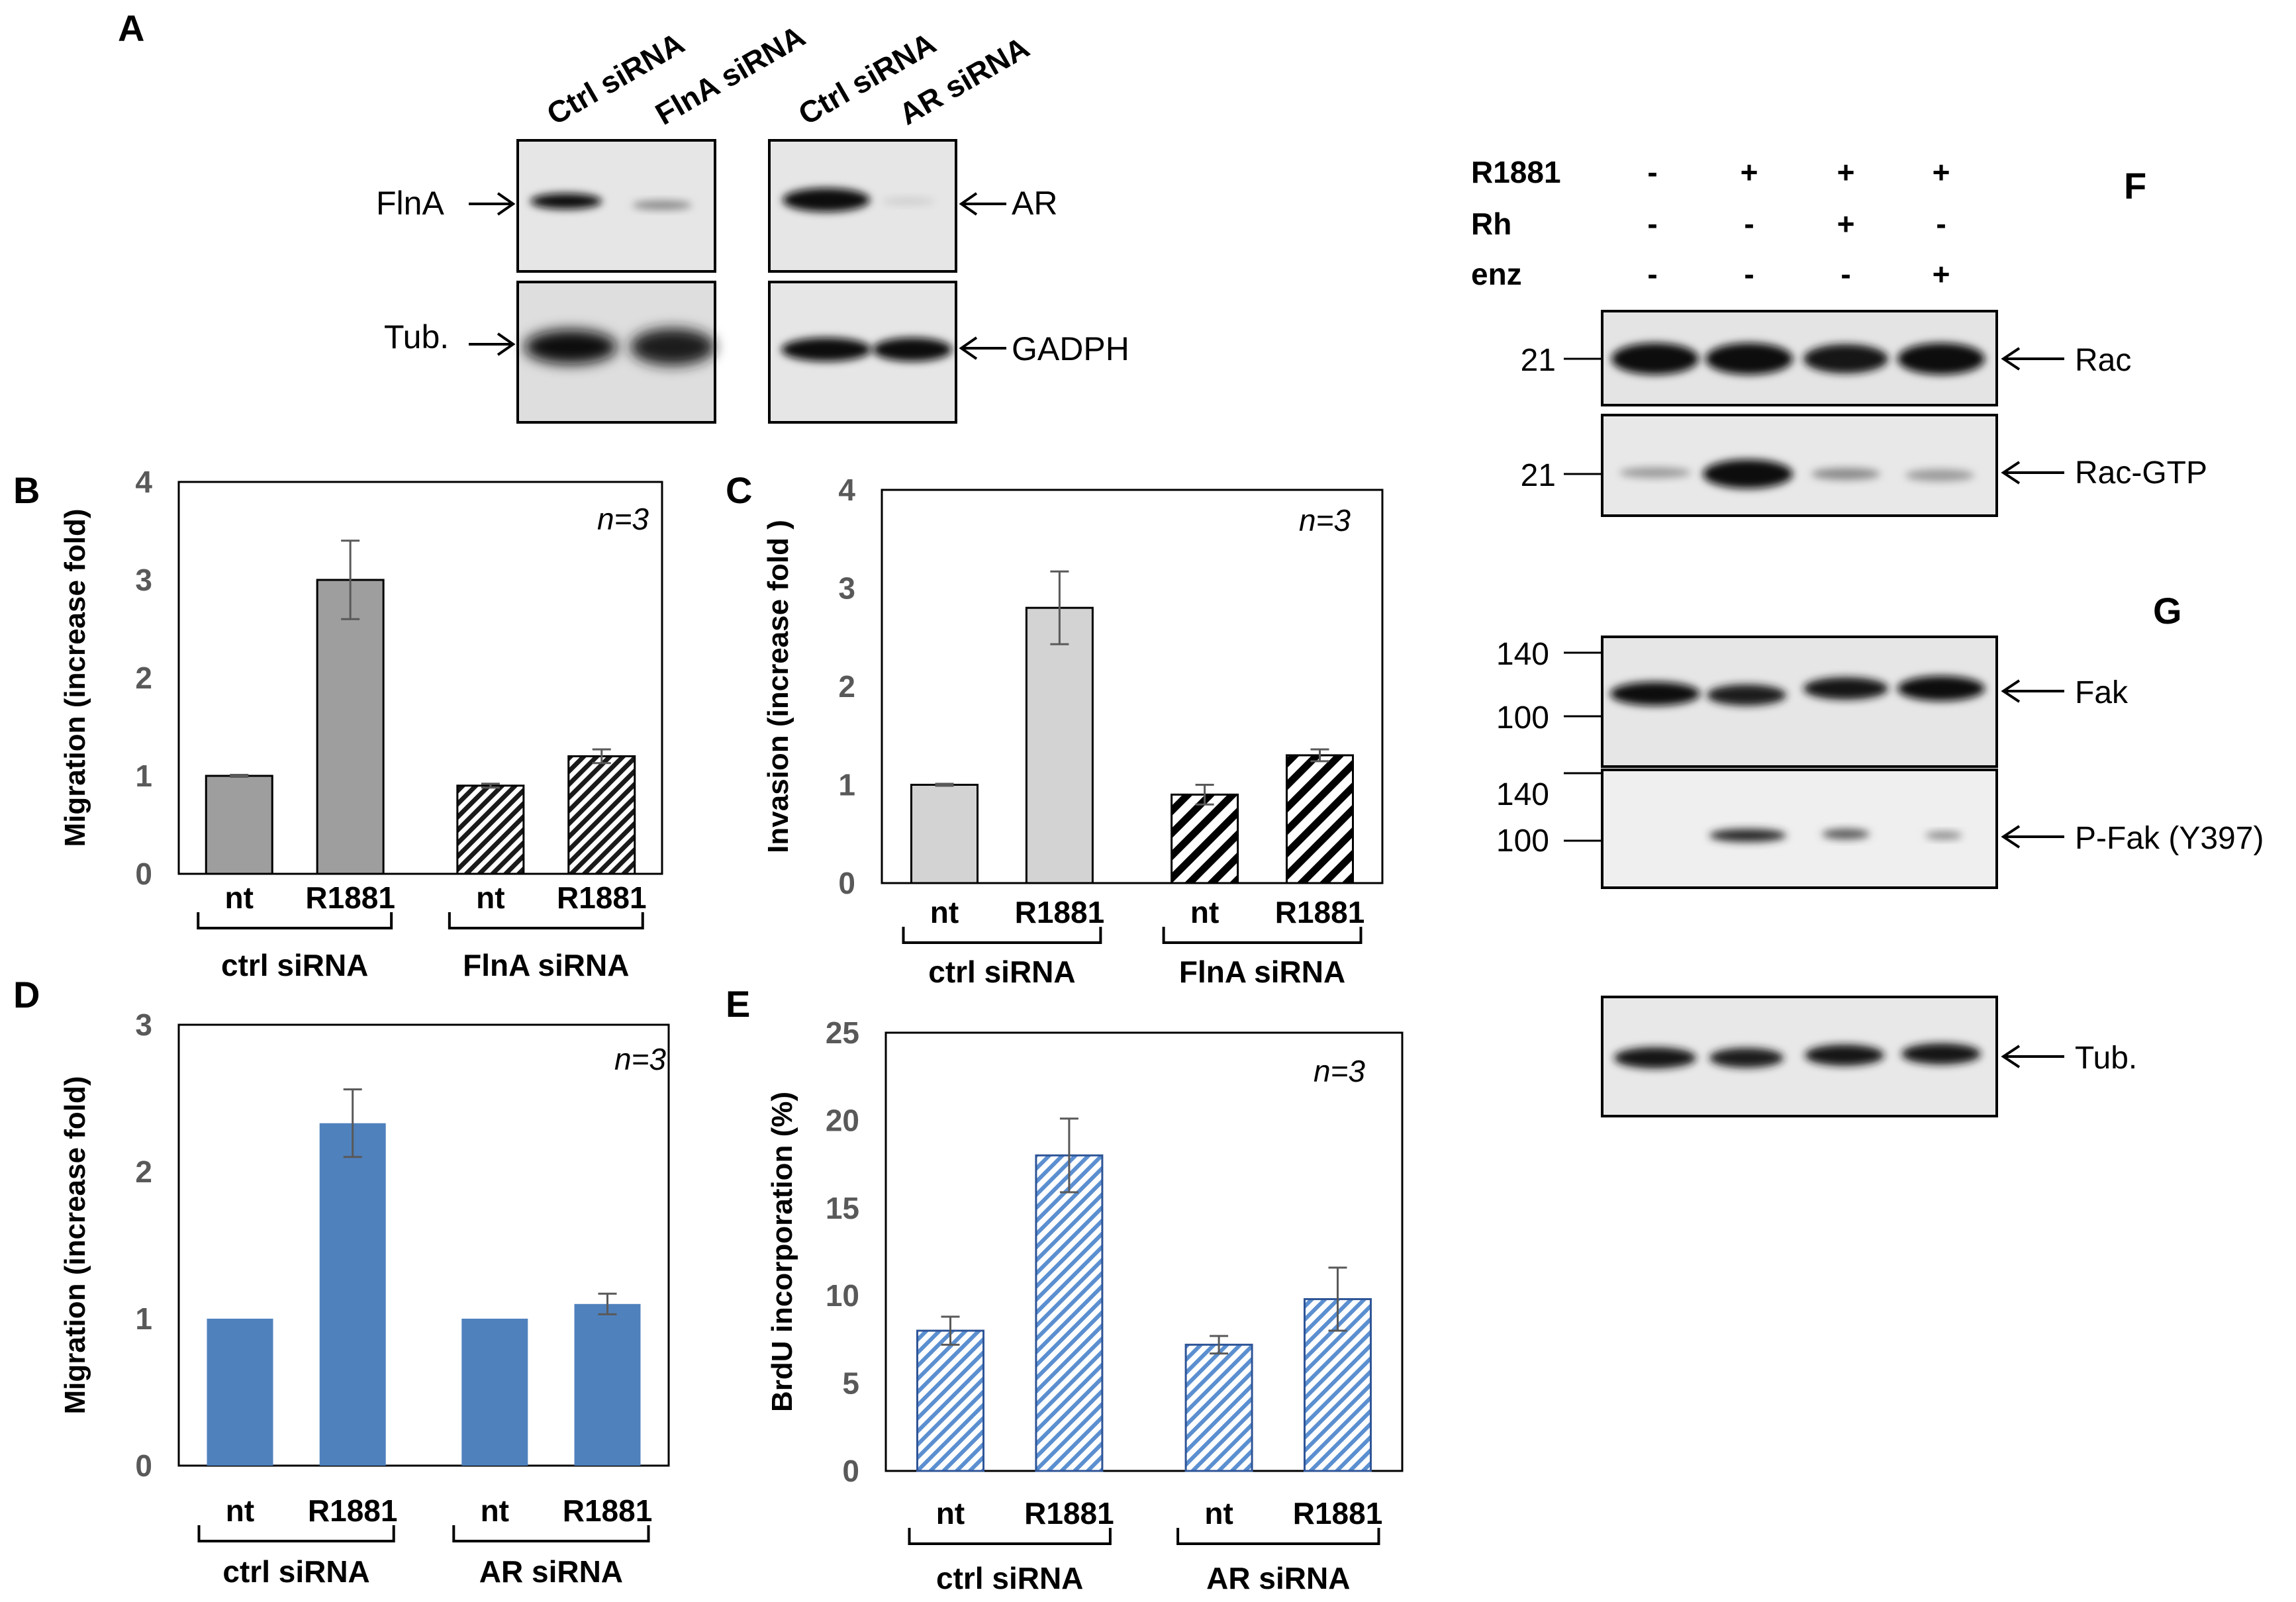 This screenshot has width=2296, height=1602. What do you see at coordinates (737, 276) in the screenshot?
I see `blot-a-arrows` at bounding box center [737, 276].